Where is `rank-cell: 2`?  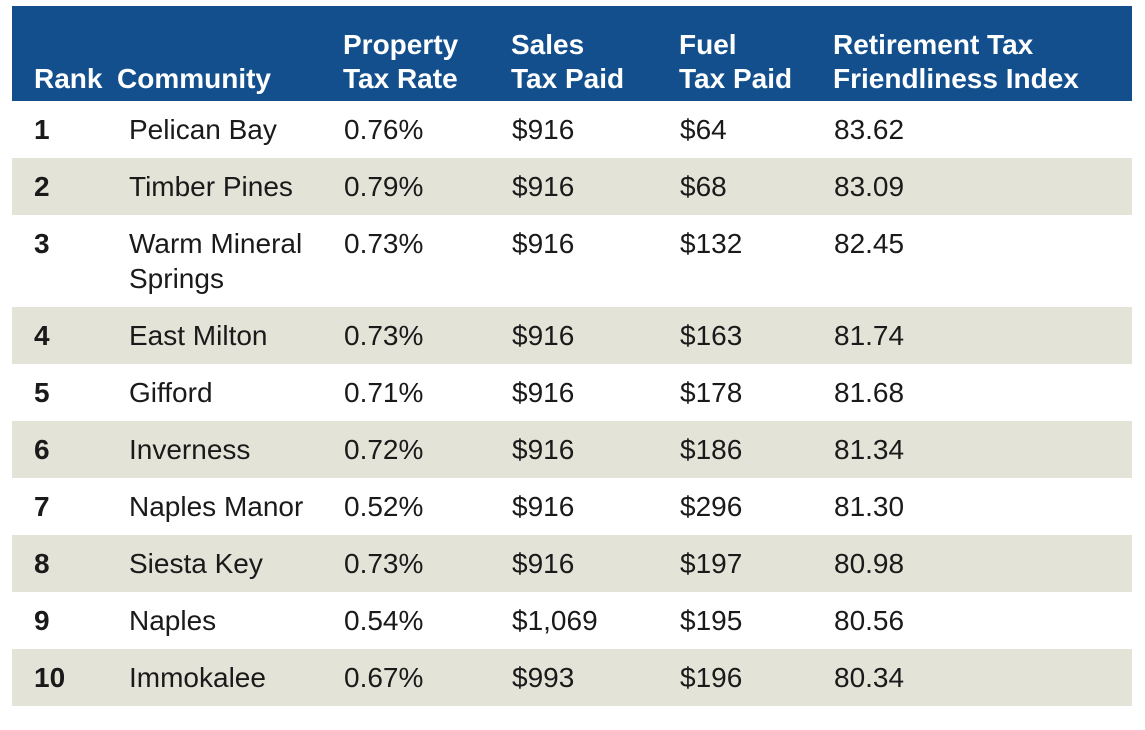
rank-cell: 2 is located at coordinates (42, 186).